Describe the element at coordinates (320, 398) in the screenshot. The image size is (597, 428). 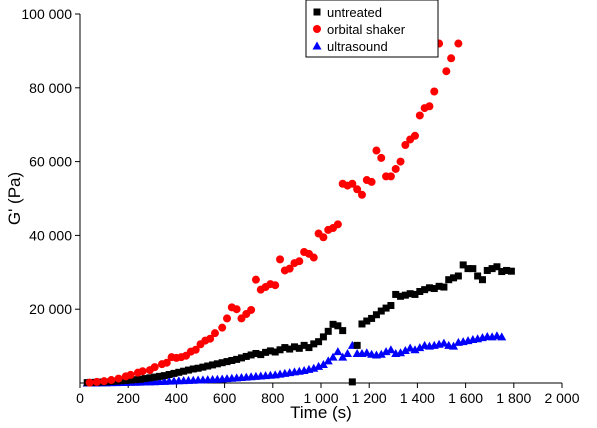
I see `x-tick-label: 1 000` at that location.